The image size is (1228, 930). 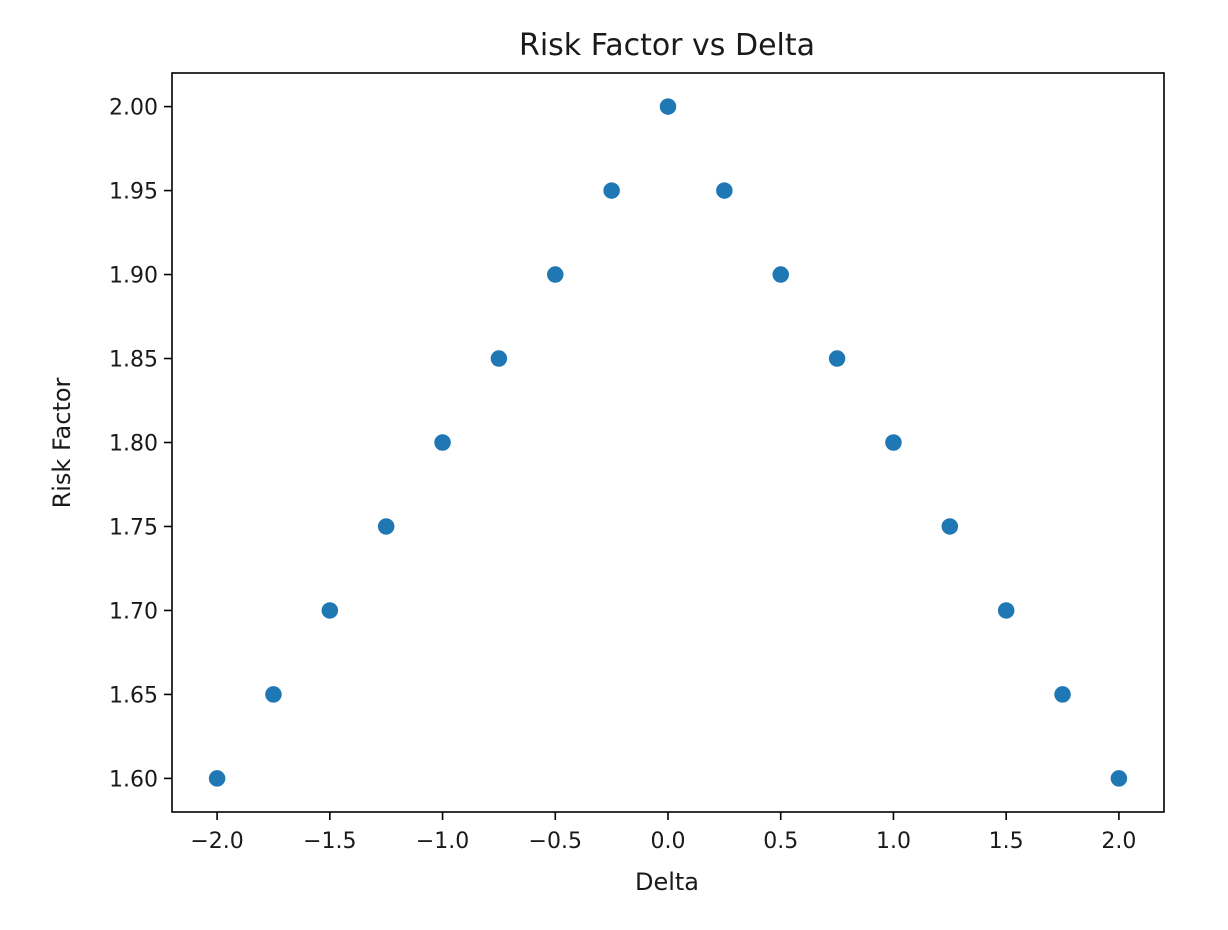 I want to click on y-tick-label: 1.60, so click(x=133, y=779).